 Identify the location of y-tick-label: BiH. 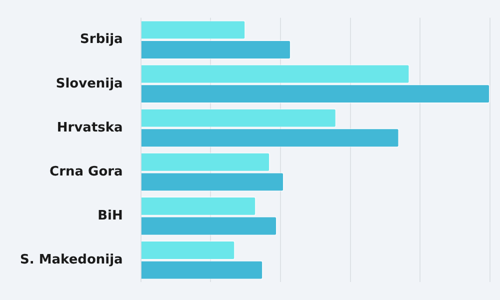
(110, 216).